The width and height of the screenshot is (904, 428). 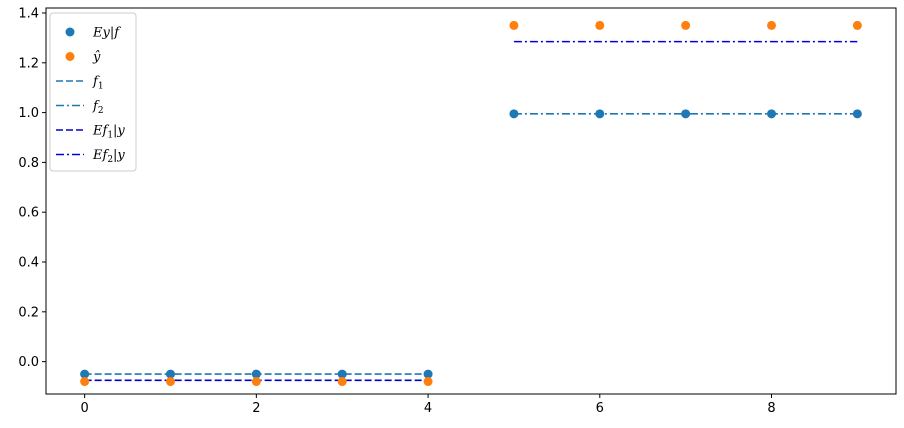 I want to click on y-tick-label: 0.0, so click(x=28, y=362).